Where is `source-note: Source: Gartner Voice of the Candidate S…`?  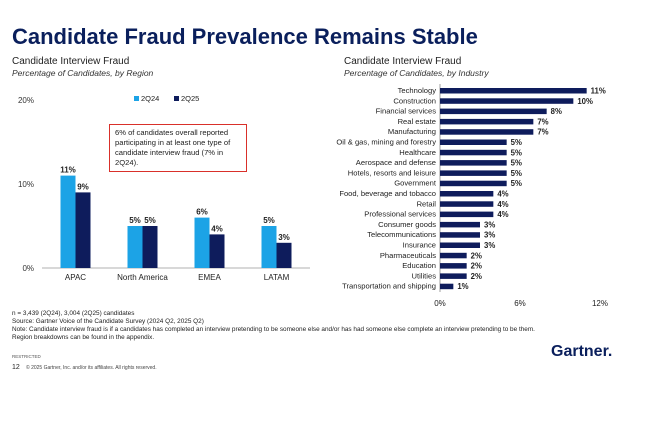
source-note: Source: Gartner Voice of the Candidate S… is located at coordinates (108, 321).